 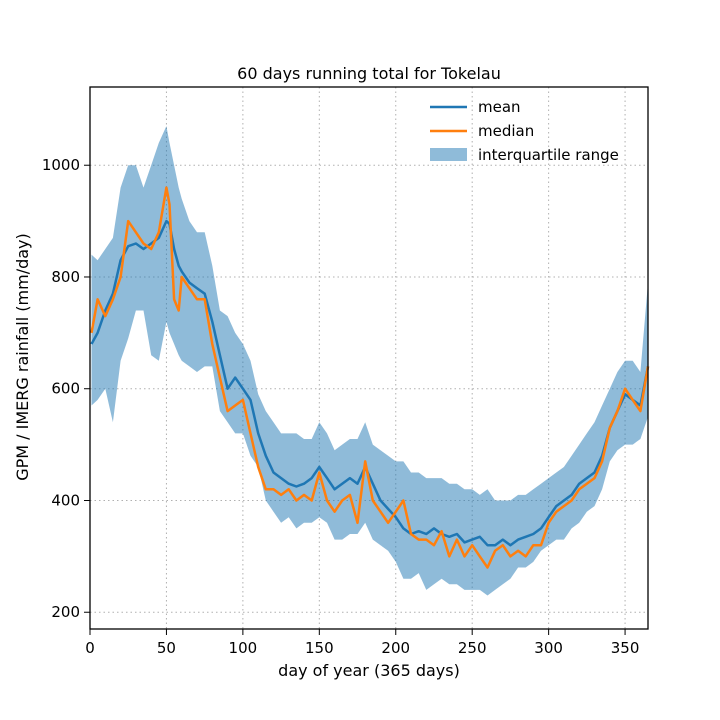 I want to click on x-tick-label: 0, so click(x=90, y=648).